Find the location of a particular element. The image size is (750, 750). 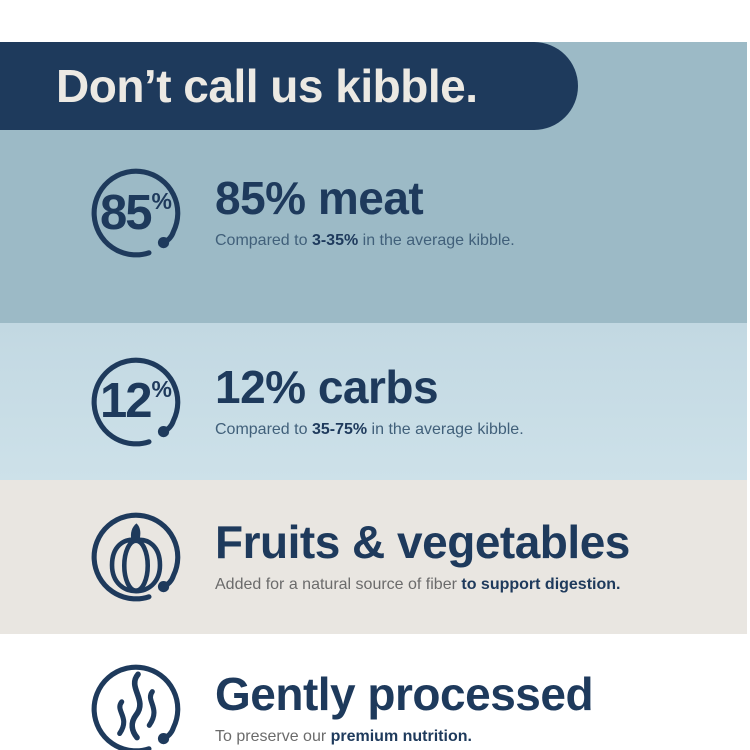

percent-badge: 12 % is located at coordinates (136, 402).